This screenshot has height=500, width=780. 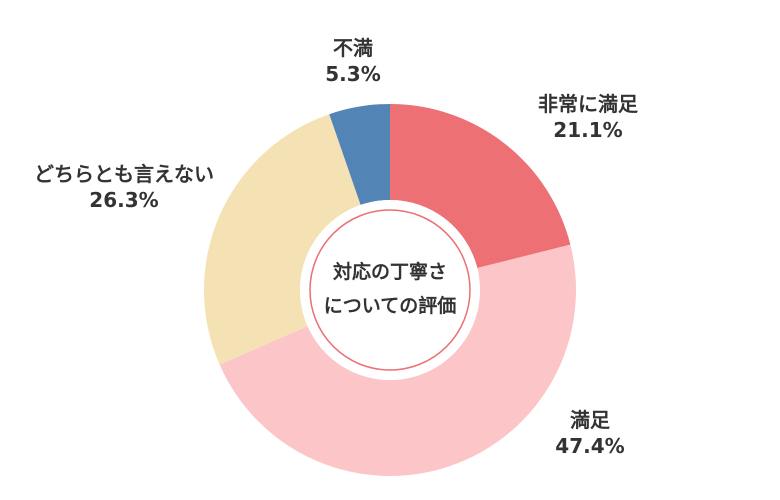 I want to click on donut-inner-ring, so click(x=390, y=290).